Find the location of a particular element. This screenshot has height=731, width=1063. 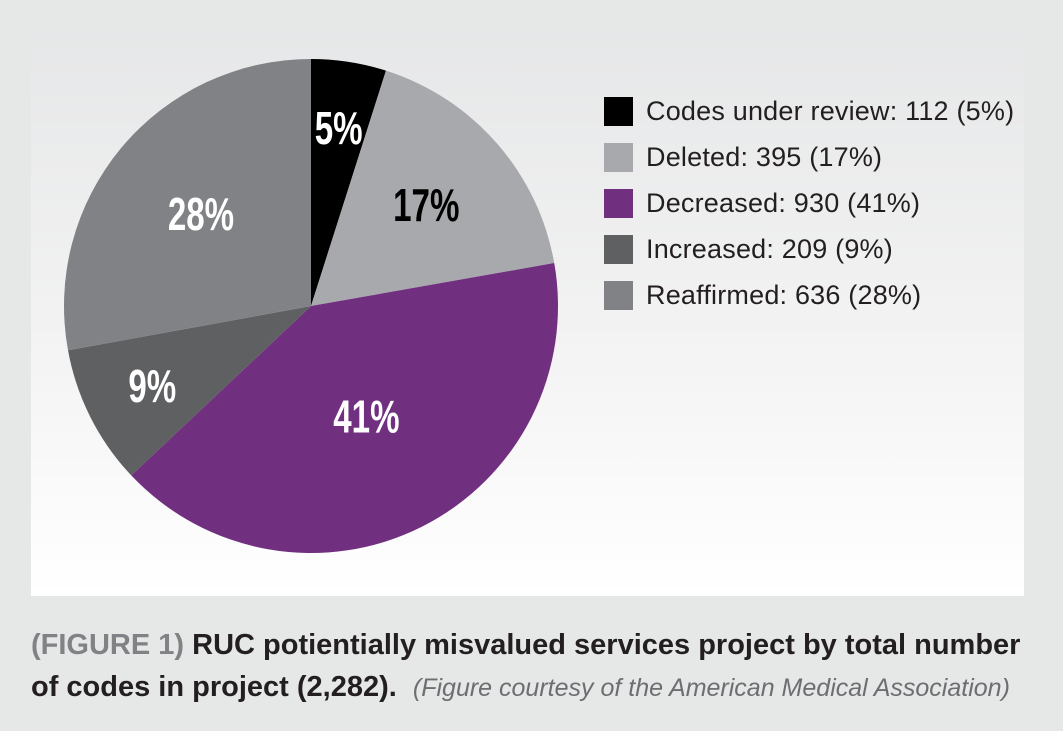

figure-number: (FIGURE 1) is located at coordinates (108, 645).